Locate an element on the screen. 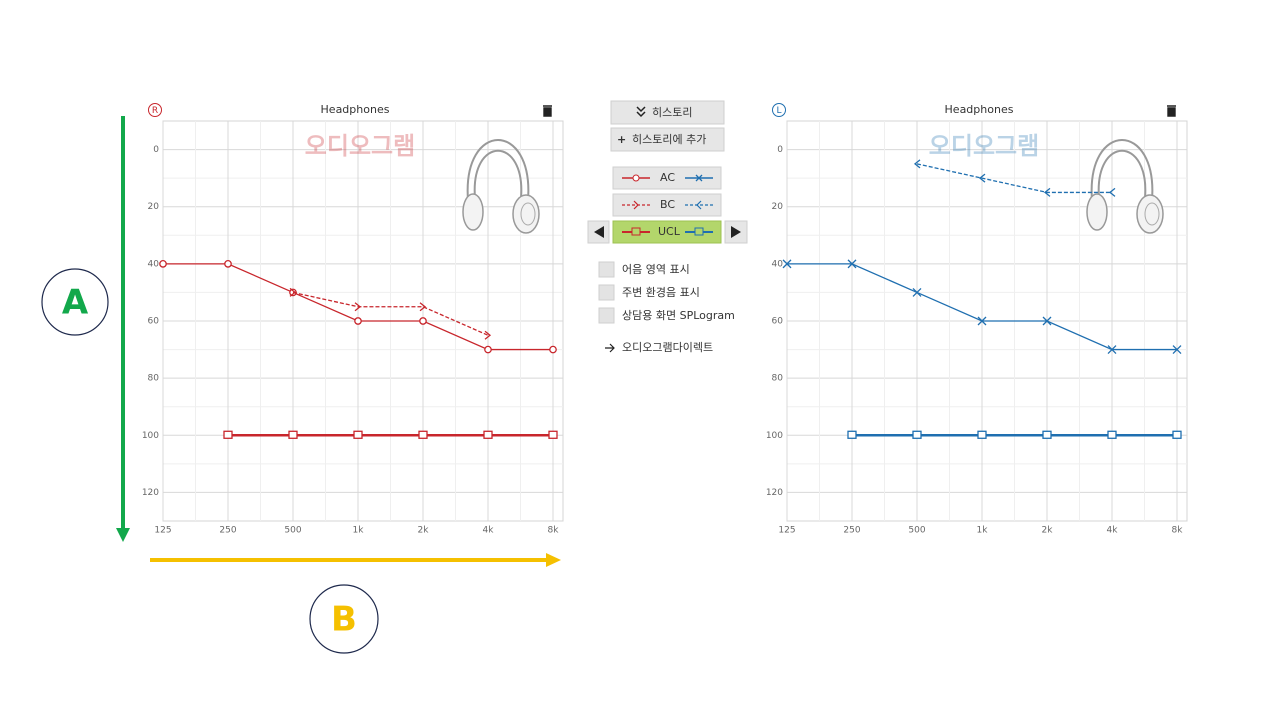  link-arrow is located at coordinates (610, 348).